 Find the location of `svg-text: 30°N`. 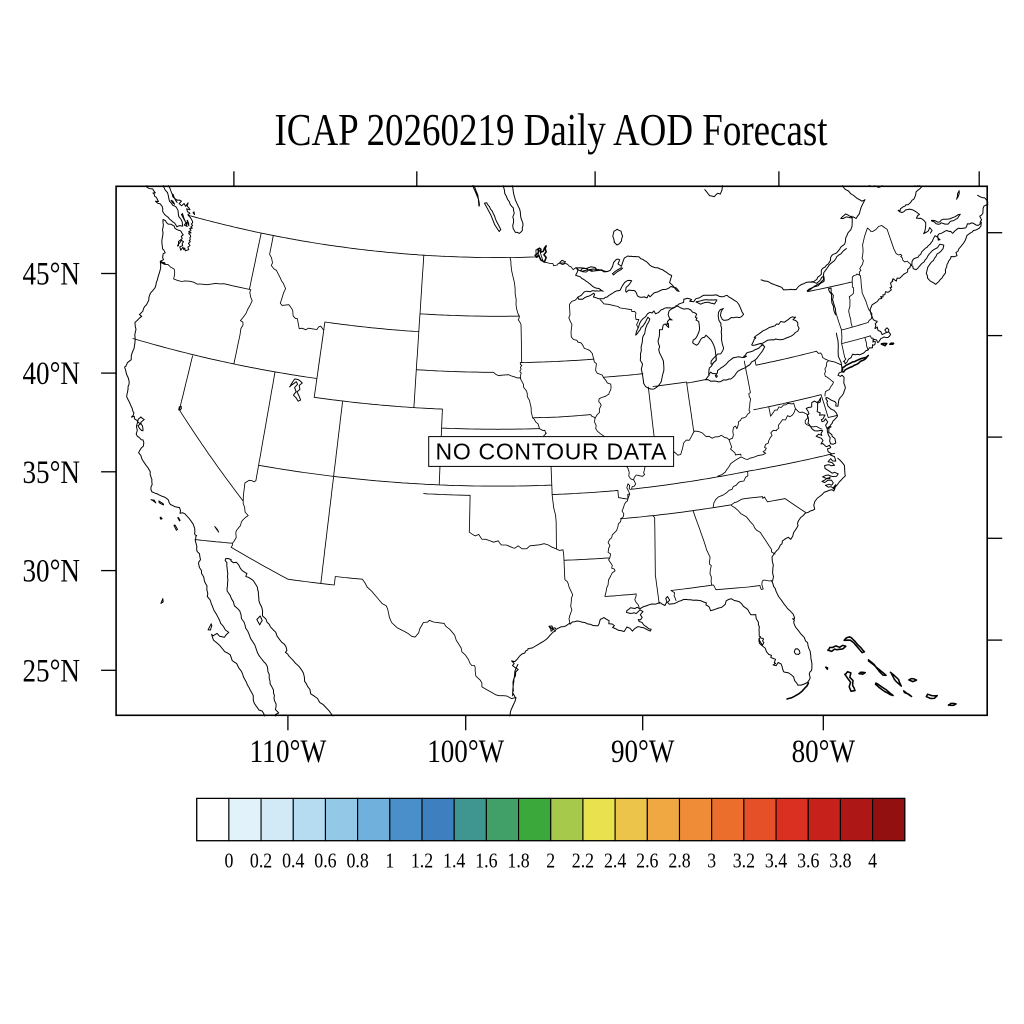

svg-text: 30°N is located at coordinates (52, 572).